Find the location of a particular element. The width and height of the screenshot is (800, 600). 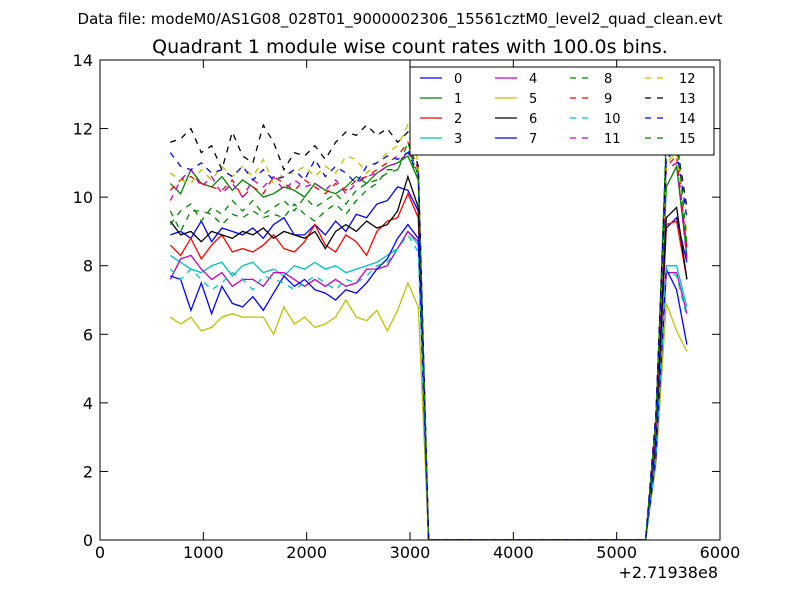

y-tick-label: 0 is located at coordinates (88, 540).